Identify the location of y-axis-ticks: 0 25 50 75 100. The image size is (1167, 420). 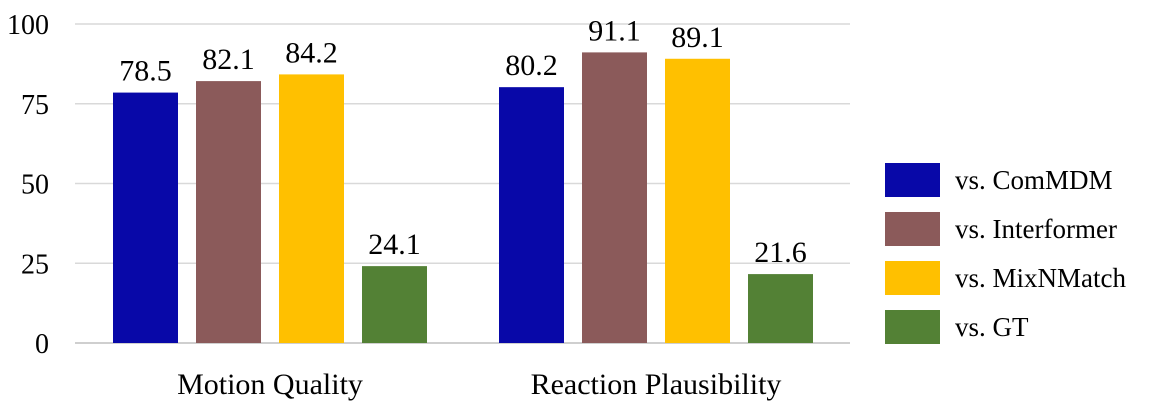
(28, 185).